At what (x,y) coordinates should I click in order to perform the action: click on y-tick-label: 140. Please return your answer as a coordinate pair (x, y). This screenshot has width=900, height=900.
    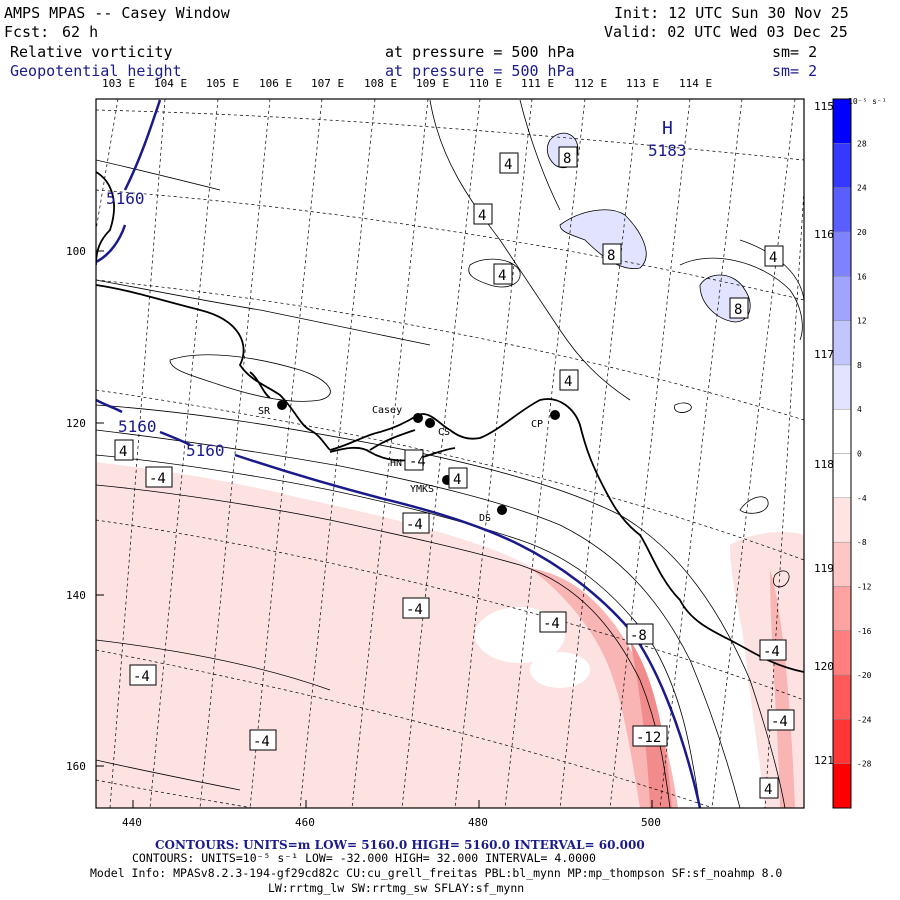
    Looking at the image, I should click on (76, 595).